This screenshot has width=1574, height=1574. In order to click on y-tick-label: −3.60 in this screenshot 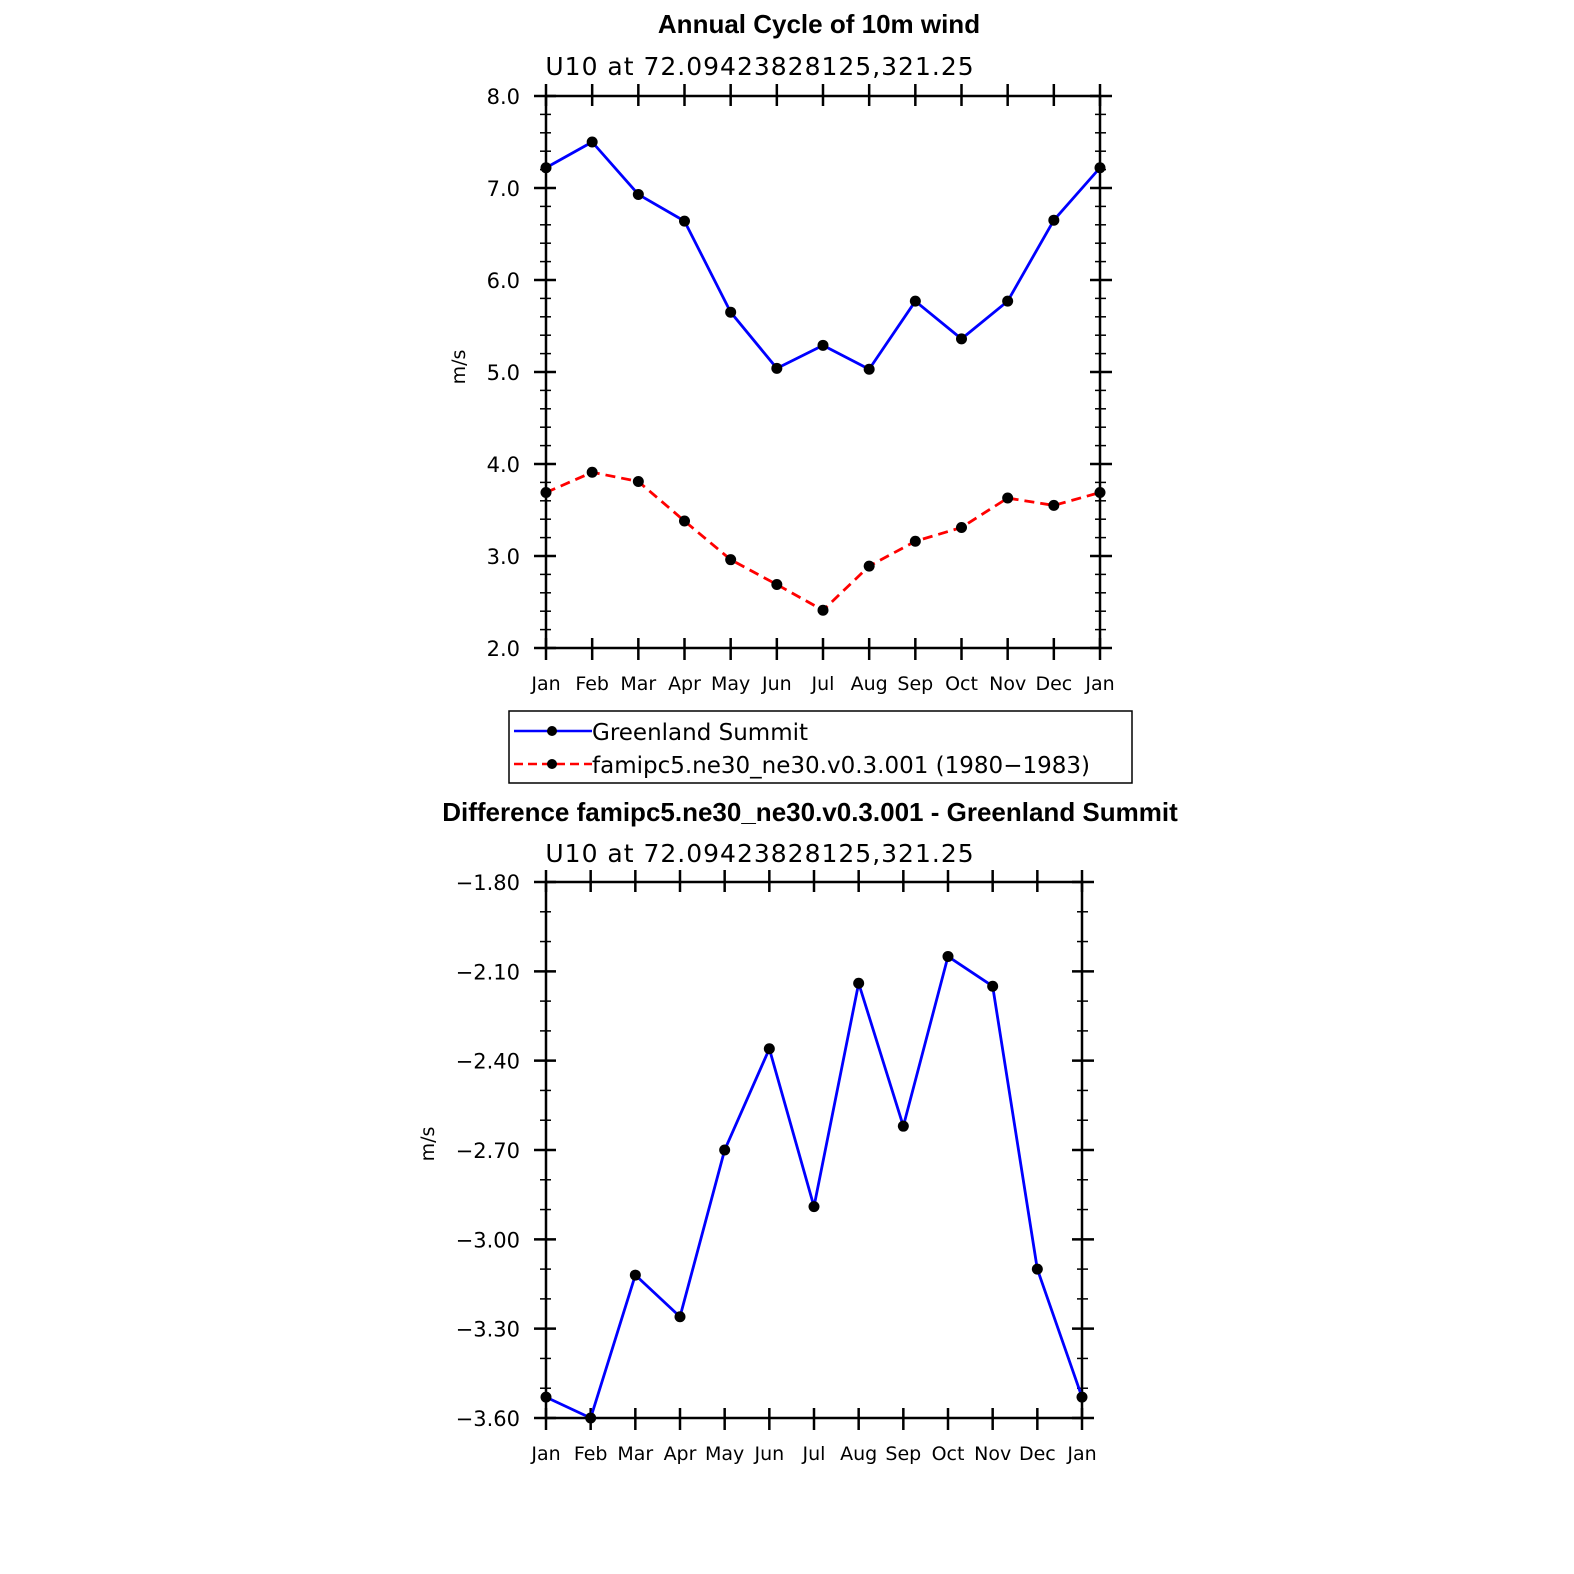, I will do `click(488, 1419)`.